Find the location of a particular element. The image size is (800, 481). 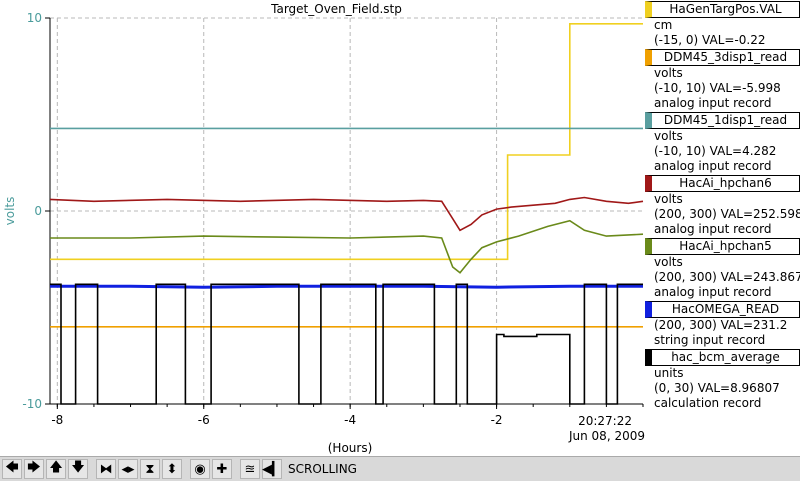

zoom-in-x-icon: ⧓ is located at coordinates (106, 469).